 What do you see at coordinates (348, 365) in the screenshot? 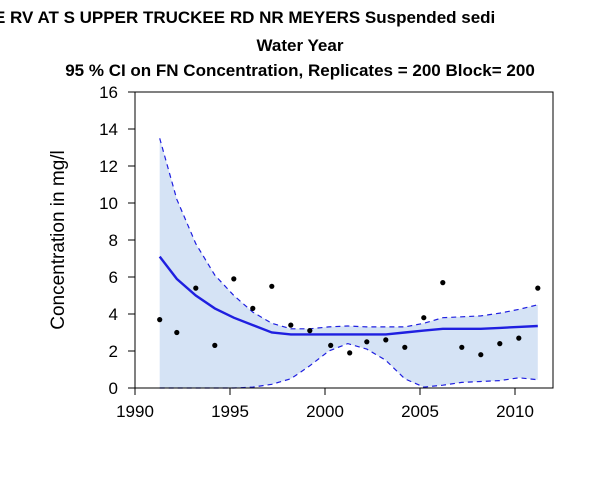
I see `ci-lower-line` at bounding box center [348, 365].